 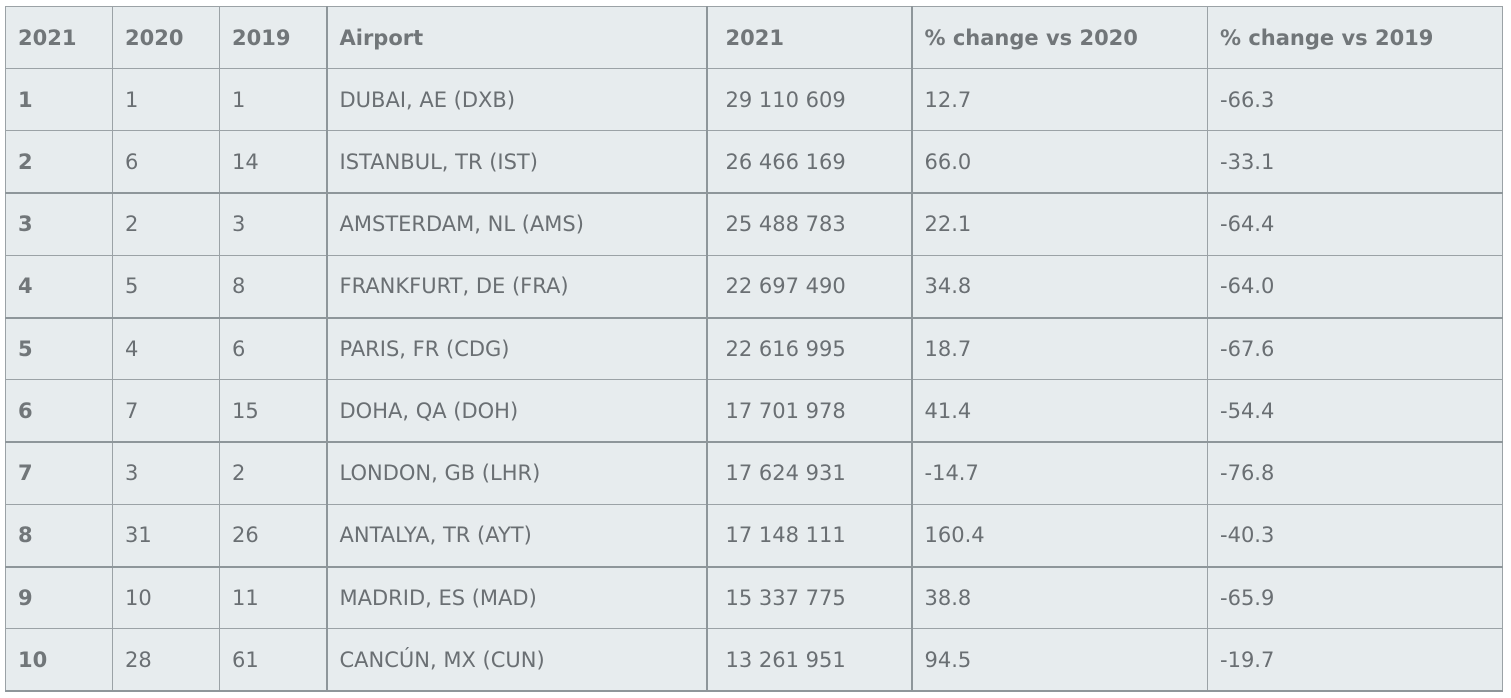 I want to click on cell-change-vs-2019: -19.7, so click(x=1355, y=660).